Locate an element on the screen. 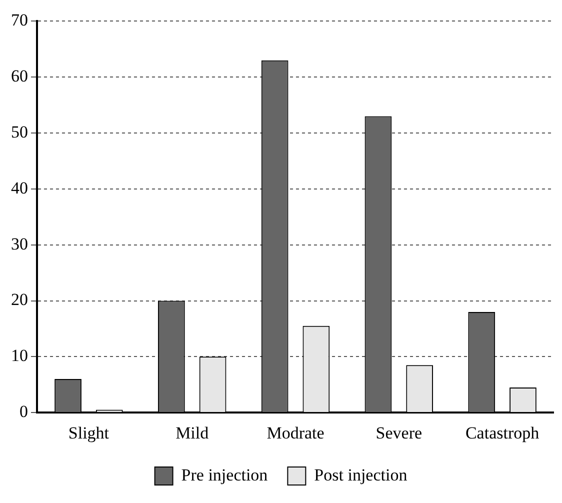  y-tick-label: 50 is located at coordinates (19, 132).